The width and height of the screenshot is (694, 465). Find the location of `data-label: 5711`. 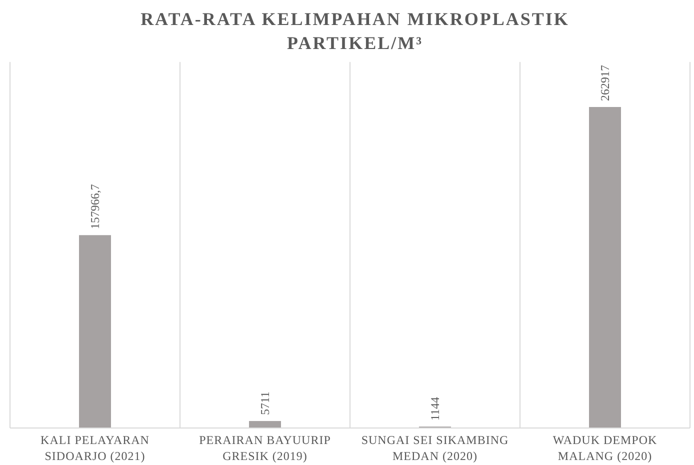

data-label: 5711 is located at coordinates (265, 403).